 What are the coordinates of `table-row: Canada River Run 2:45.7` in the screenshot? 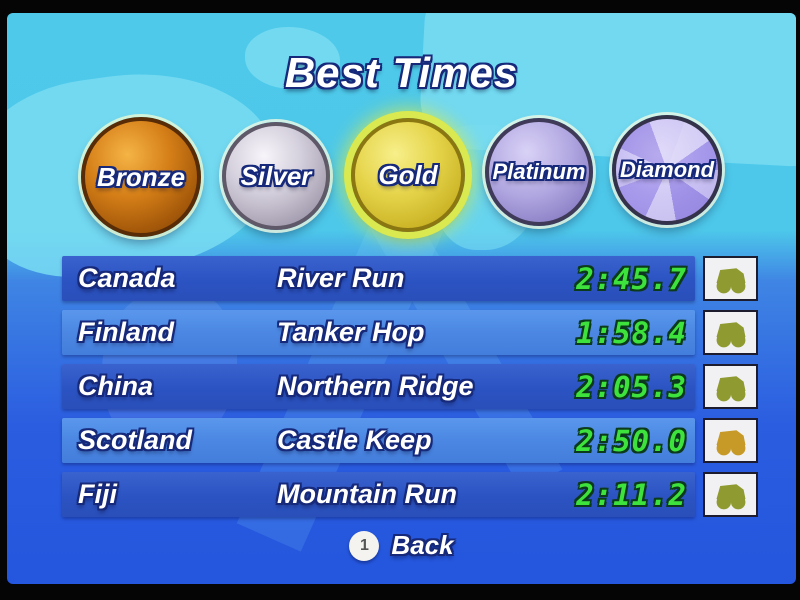 It's located at (410, 278).